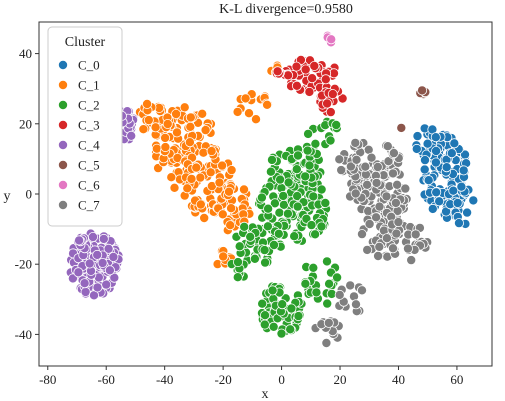  Describe the element at coordinates (25, 123) in the screenshot. I see `y-tick-label: 20` at that location.